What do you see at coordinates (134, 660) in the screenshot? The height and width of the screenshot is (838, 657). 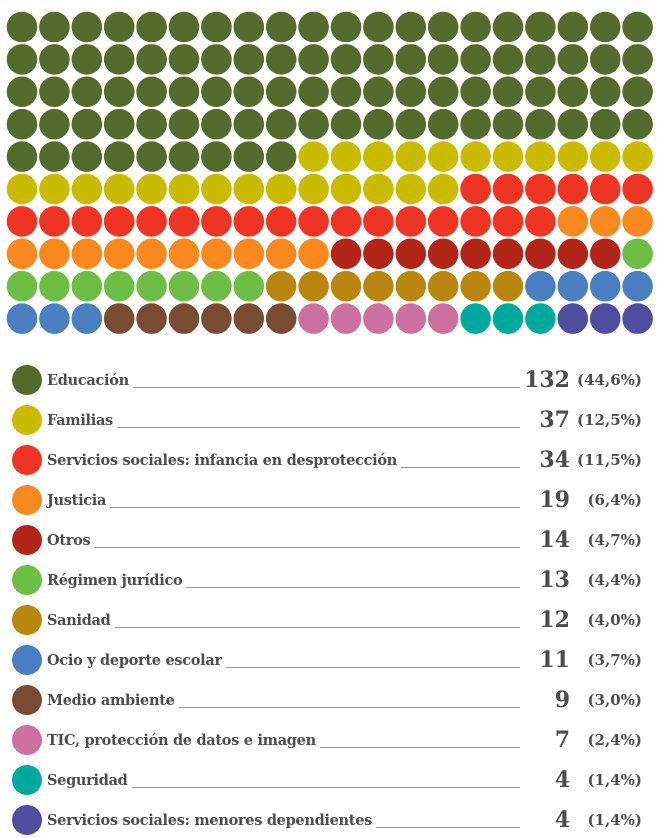 I see `legend-label: Ocio y deporte escolar` at bounding box center [134, 660].